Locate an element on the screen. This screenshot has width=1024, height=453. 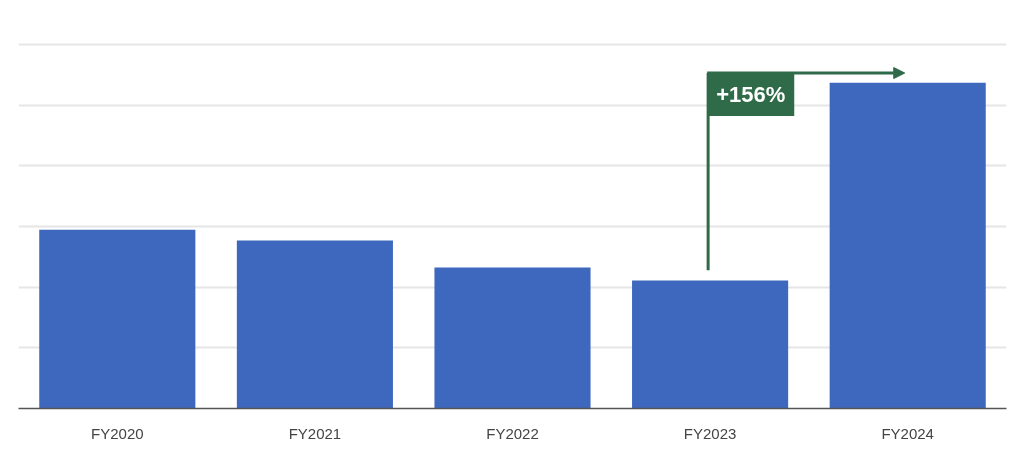
annotation: +156% is located at coordinates (751, 95).